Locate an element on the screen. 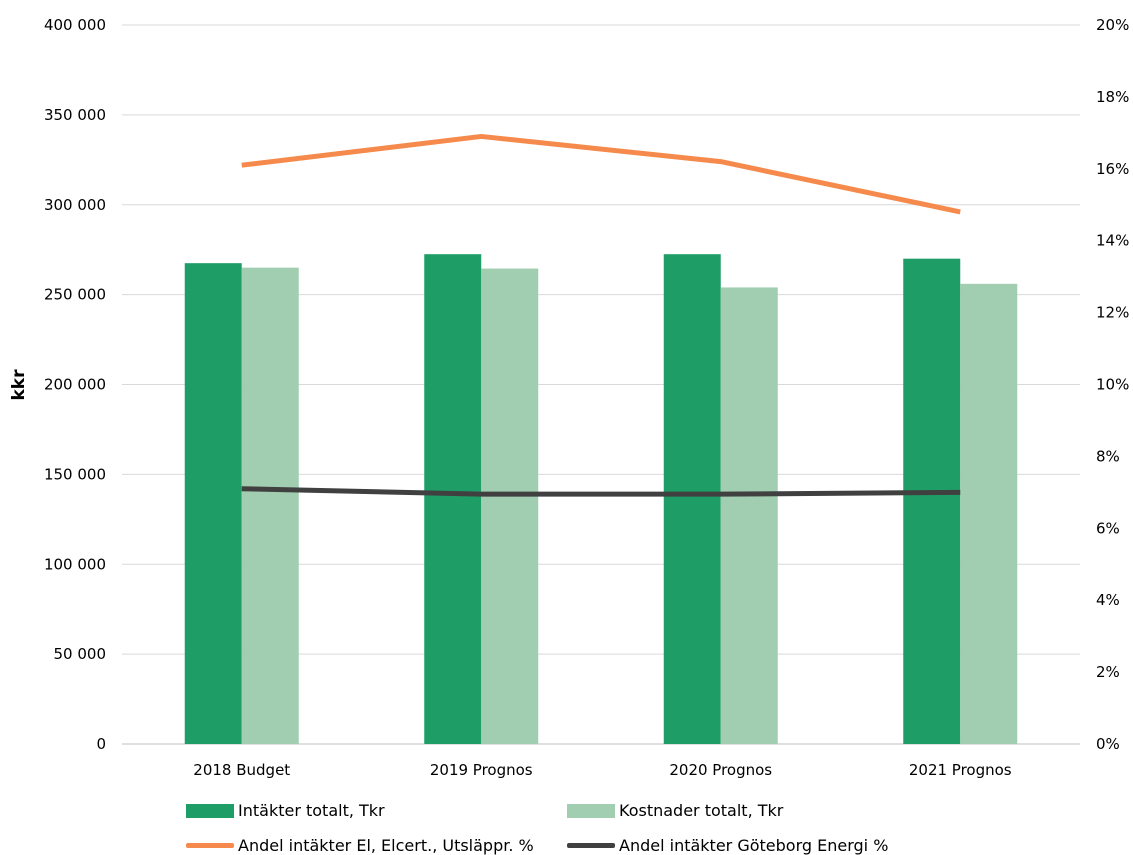  y-tick-label: 100 000 is located at coordinates (75, 564).